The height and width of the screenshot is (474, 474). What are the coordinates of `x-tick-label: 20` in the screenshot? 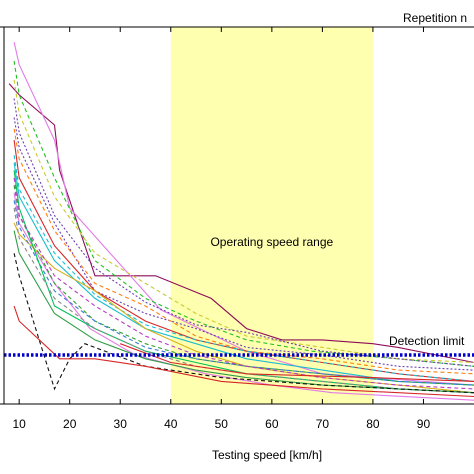 It's located at (70, 424).